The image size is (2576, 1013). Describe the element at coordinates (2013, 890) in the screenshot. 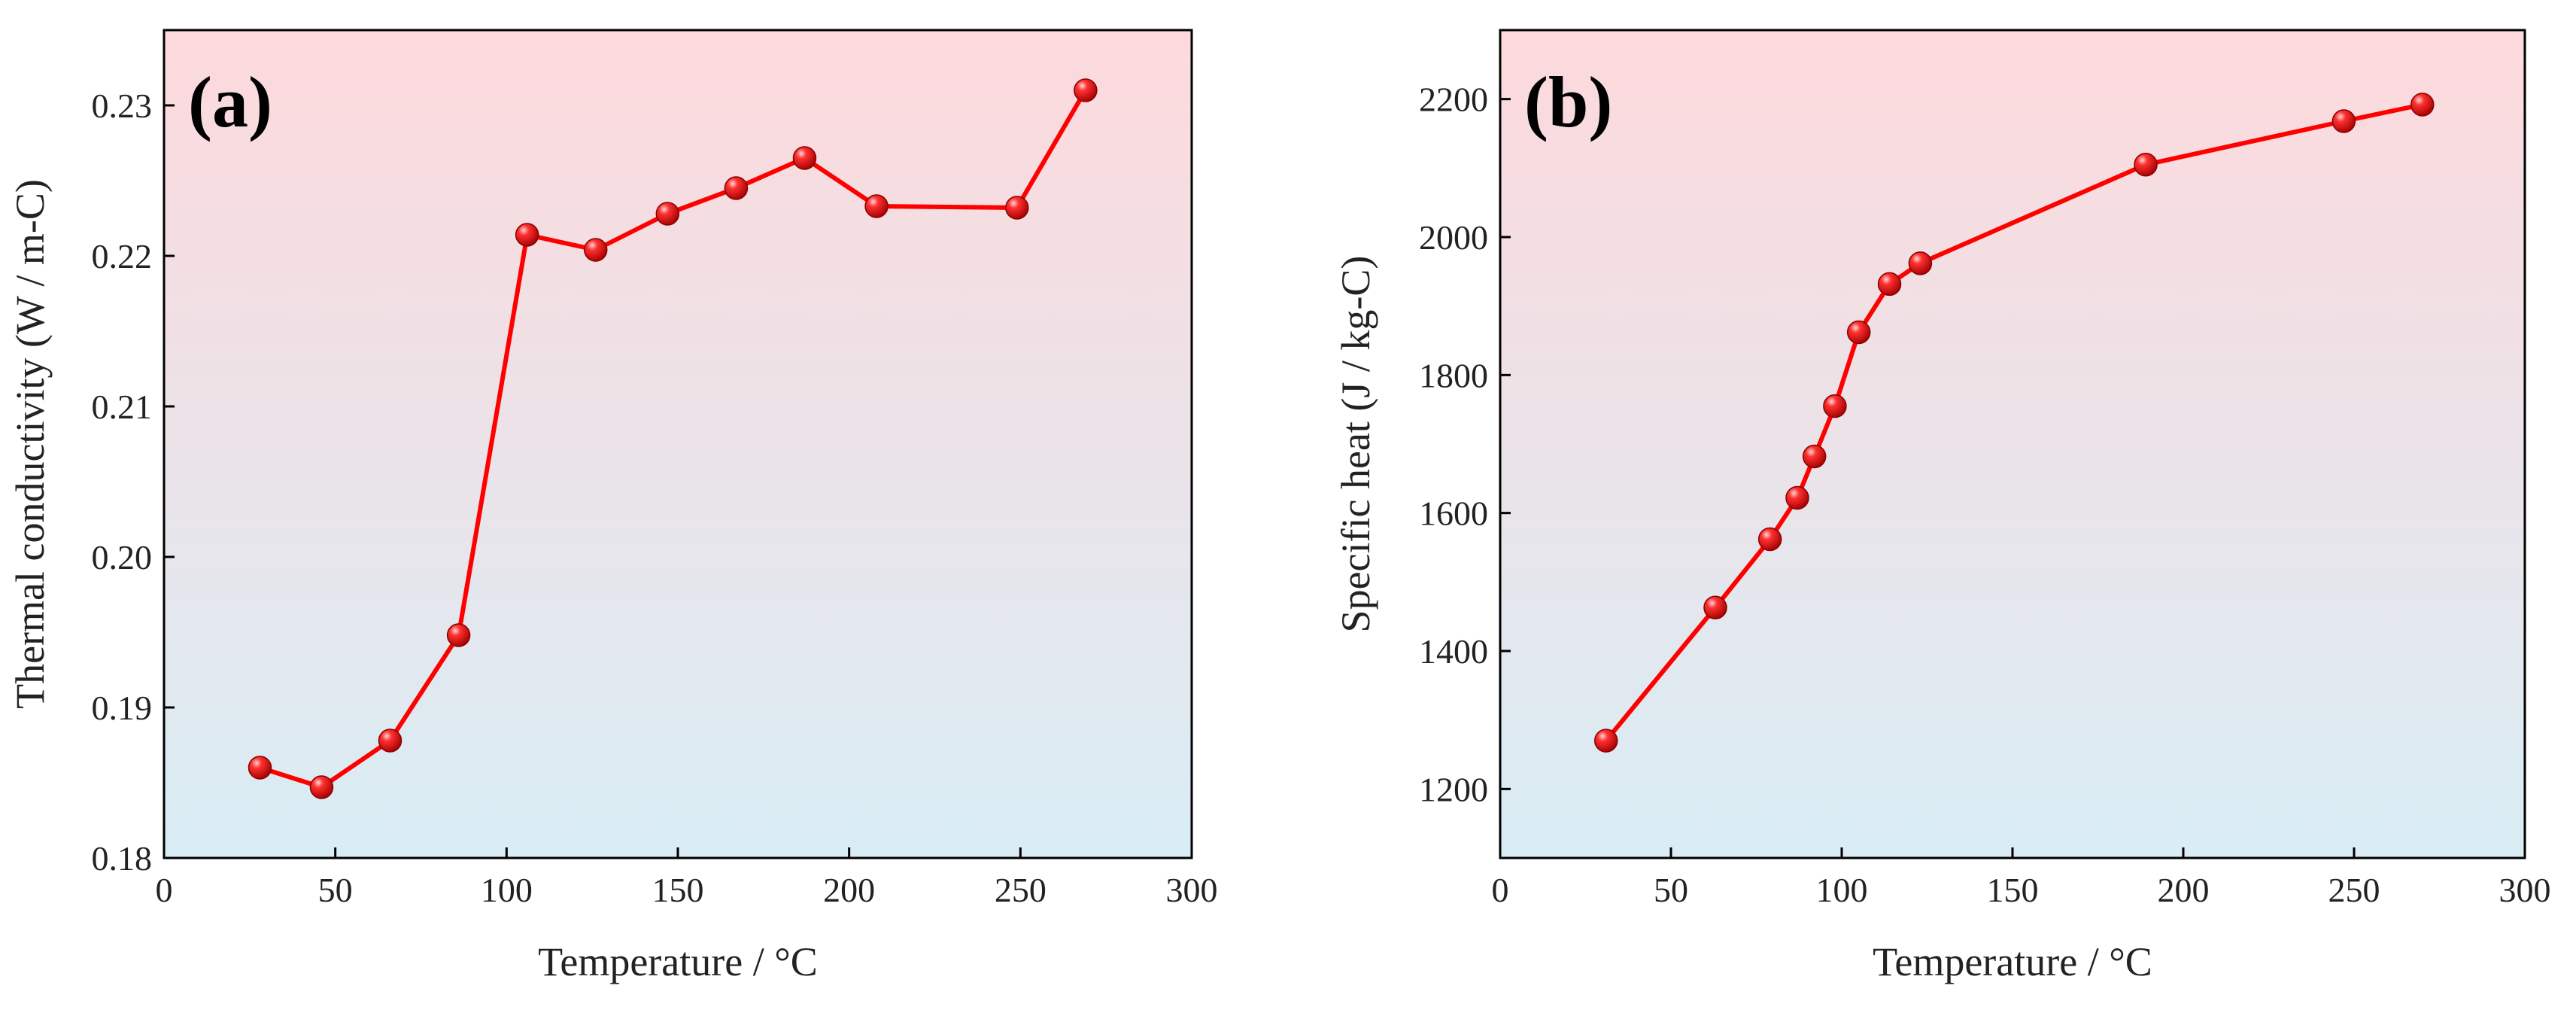

I see `x-tick-label-b: 150` at that location.